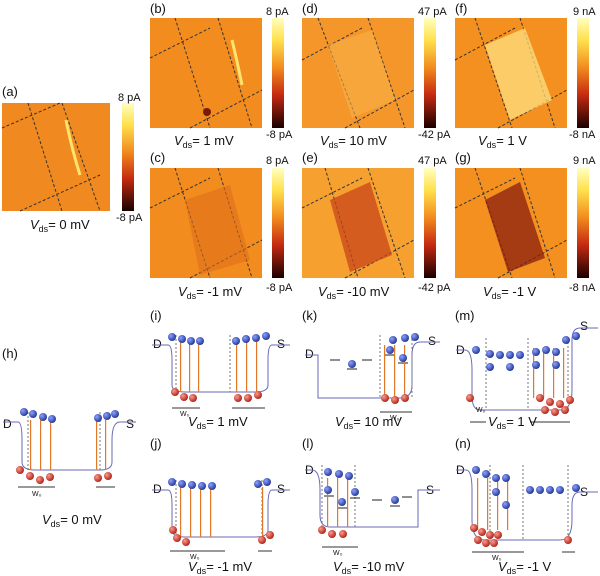 Image resolution: width=600 pixels, height=576 pixels. I want to click on vds-label: Vds= 1 V, so click(512, 422).